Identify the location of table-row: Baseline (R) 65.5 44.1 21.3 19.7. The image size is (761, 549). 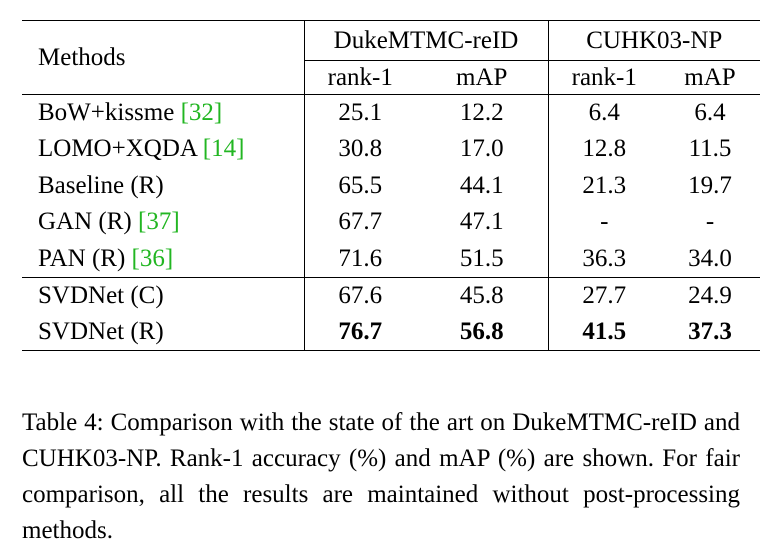
(391, 185).